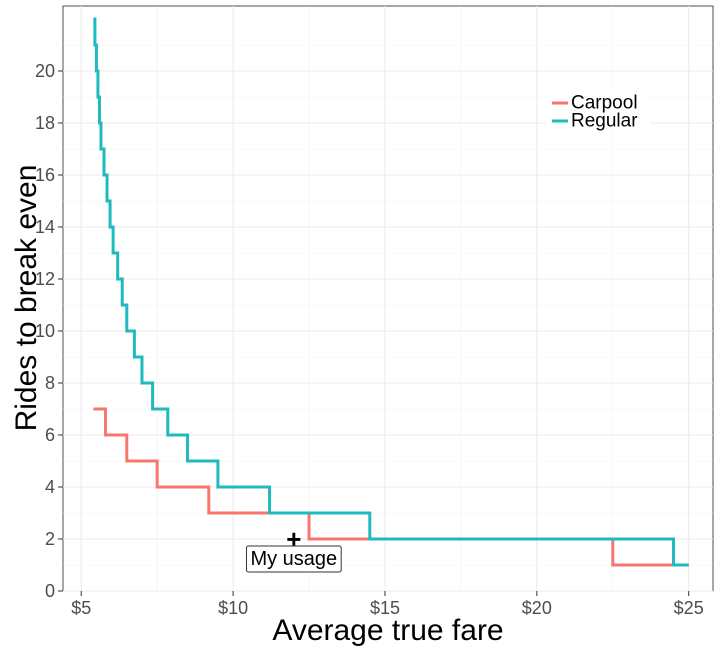  I want to click on x-tick-label: $5, so click(81, 608).